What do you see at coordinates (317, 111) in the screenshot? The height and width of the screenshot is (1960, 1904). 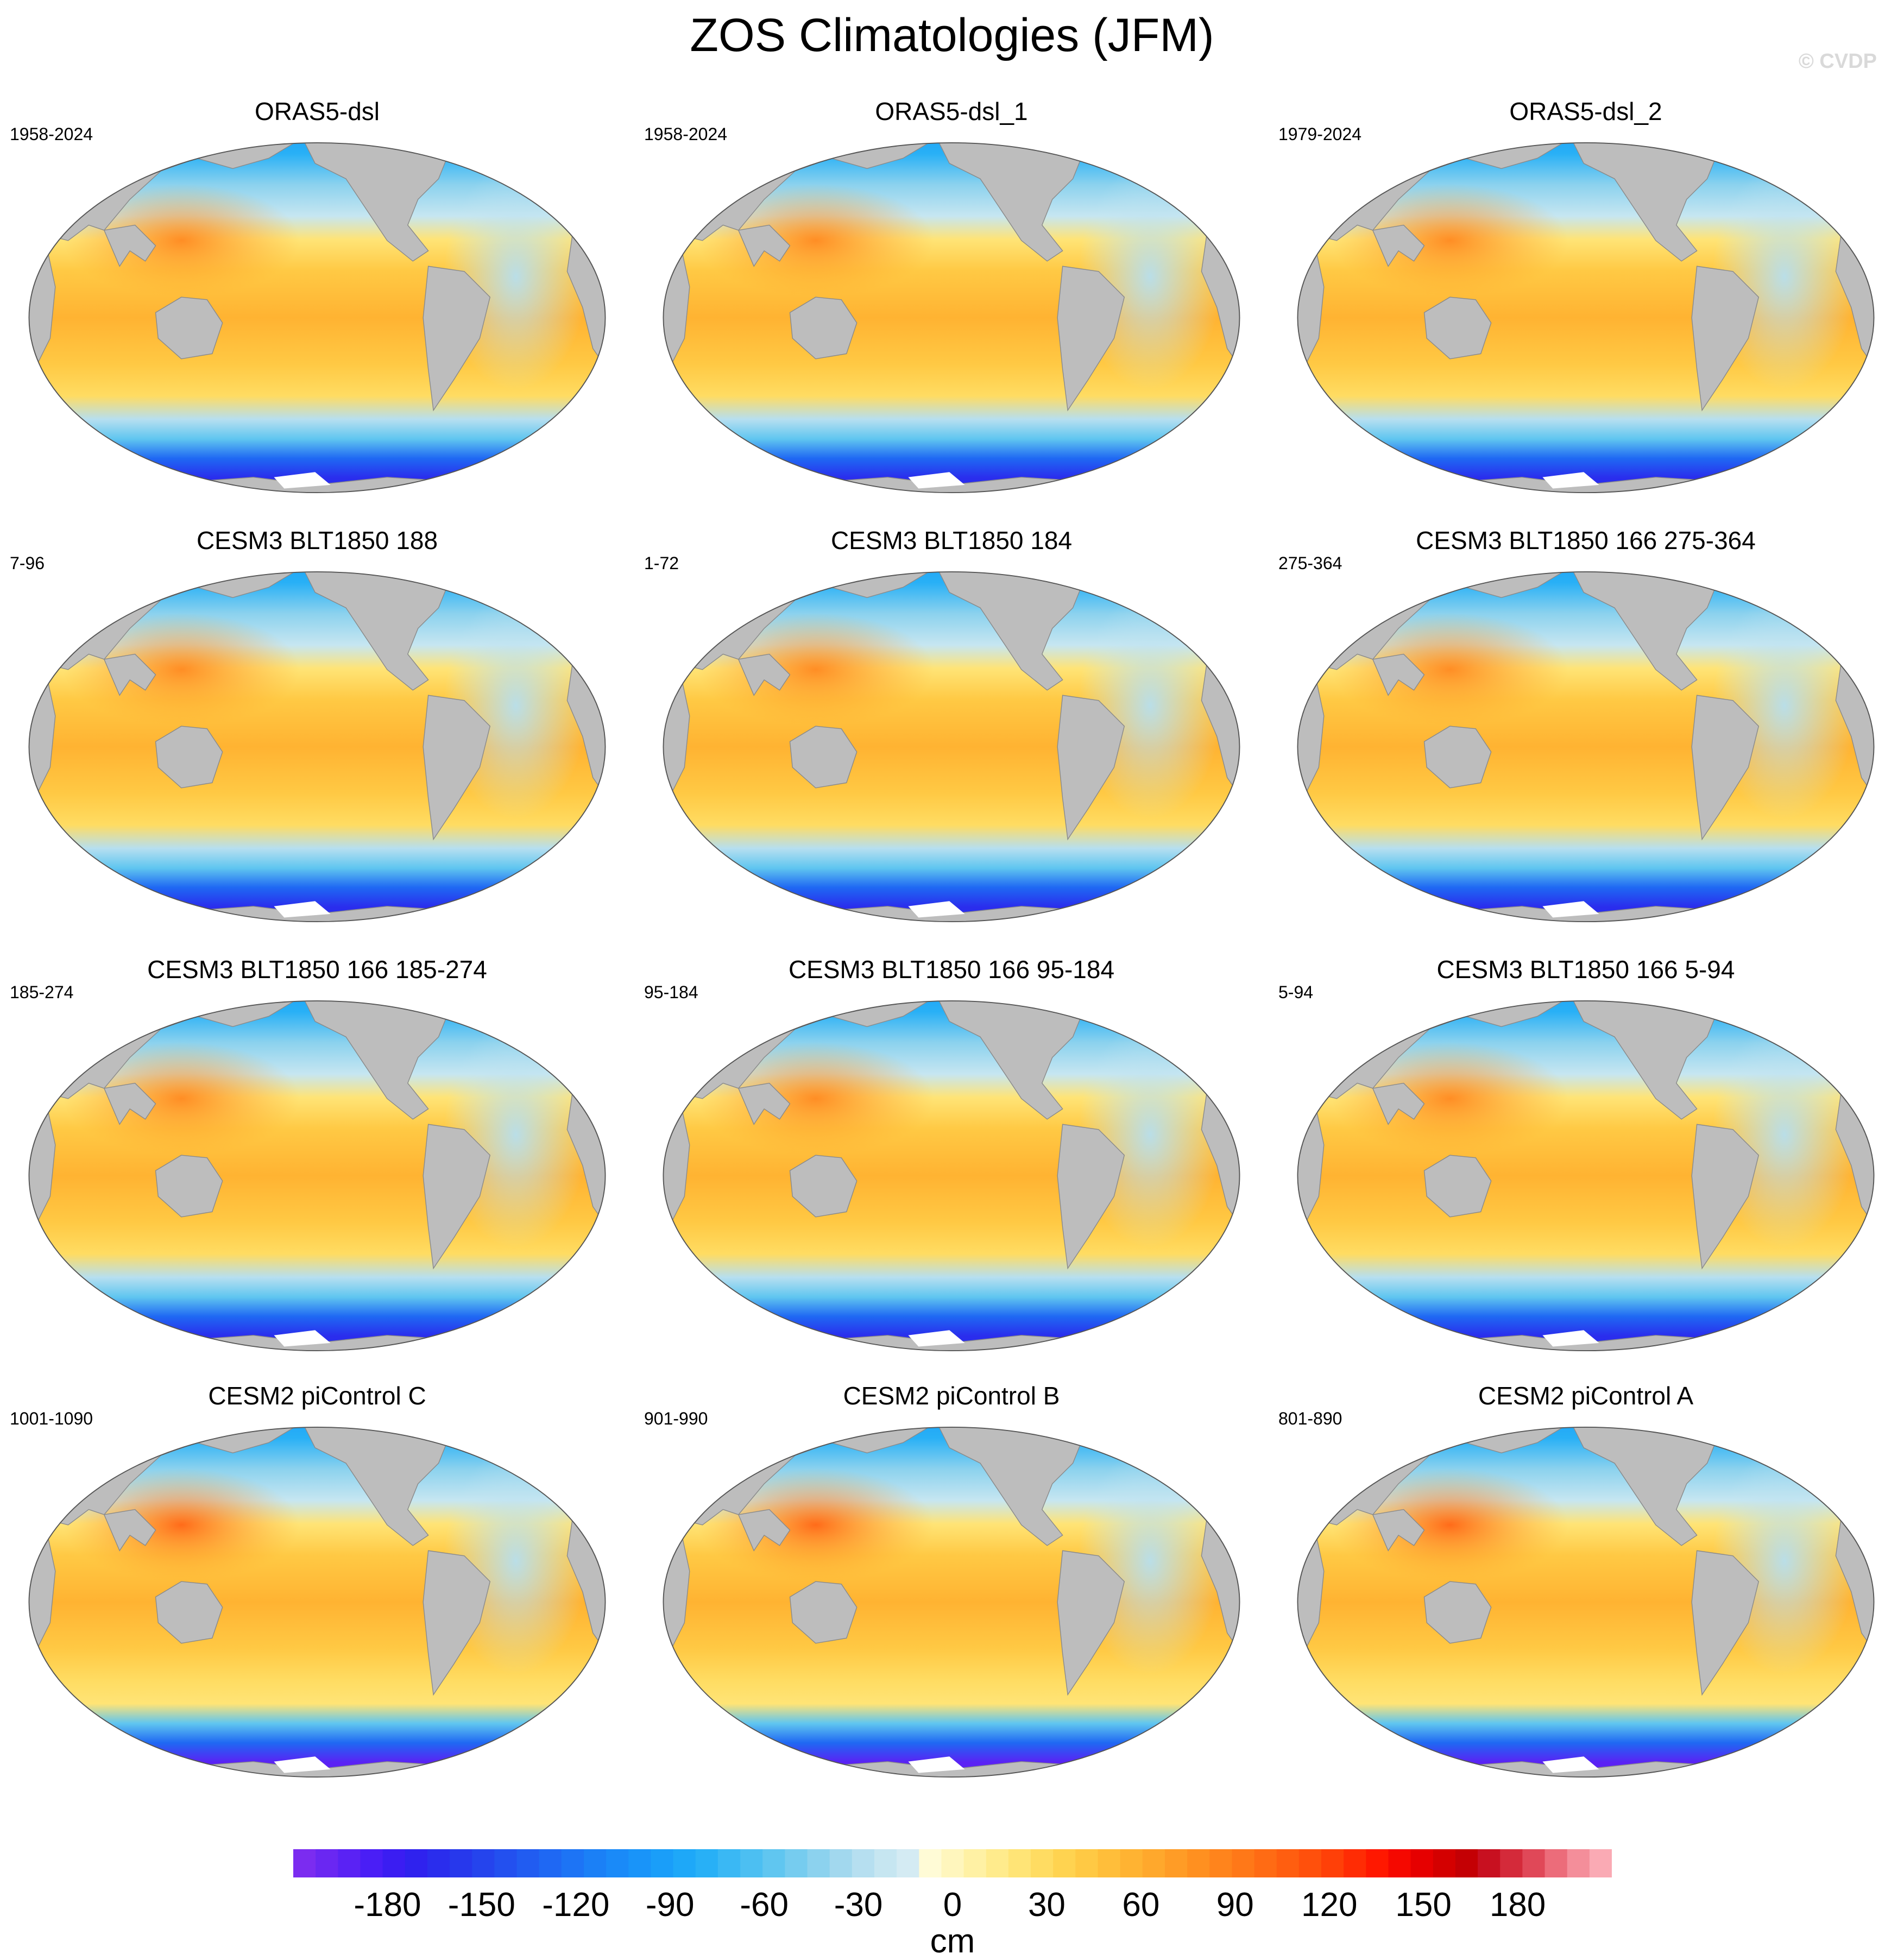 I see `panel-title: ORAS5-dsl` at bounding box center [317, 111].